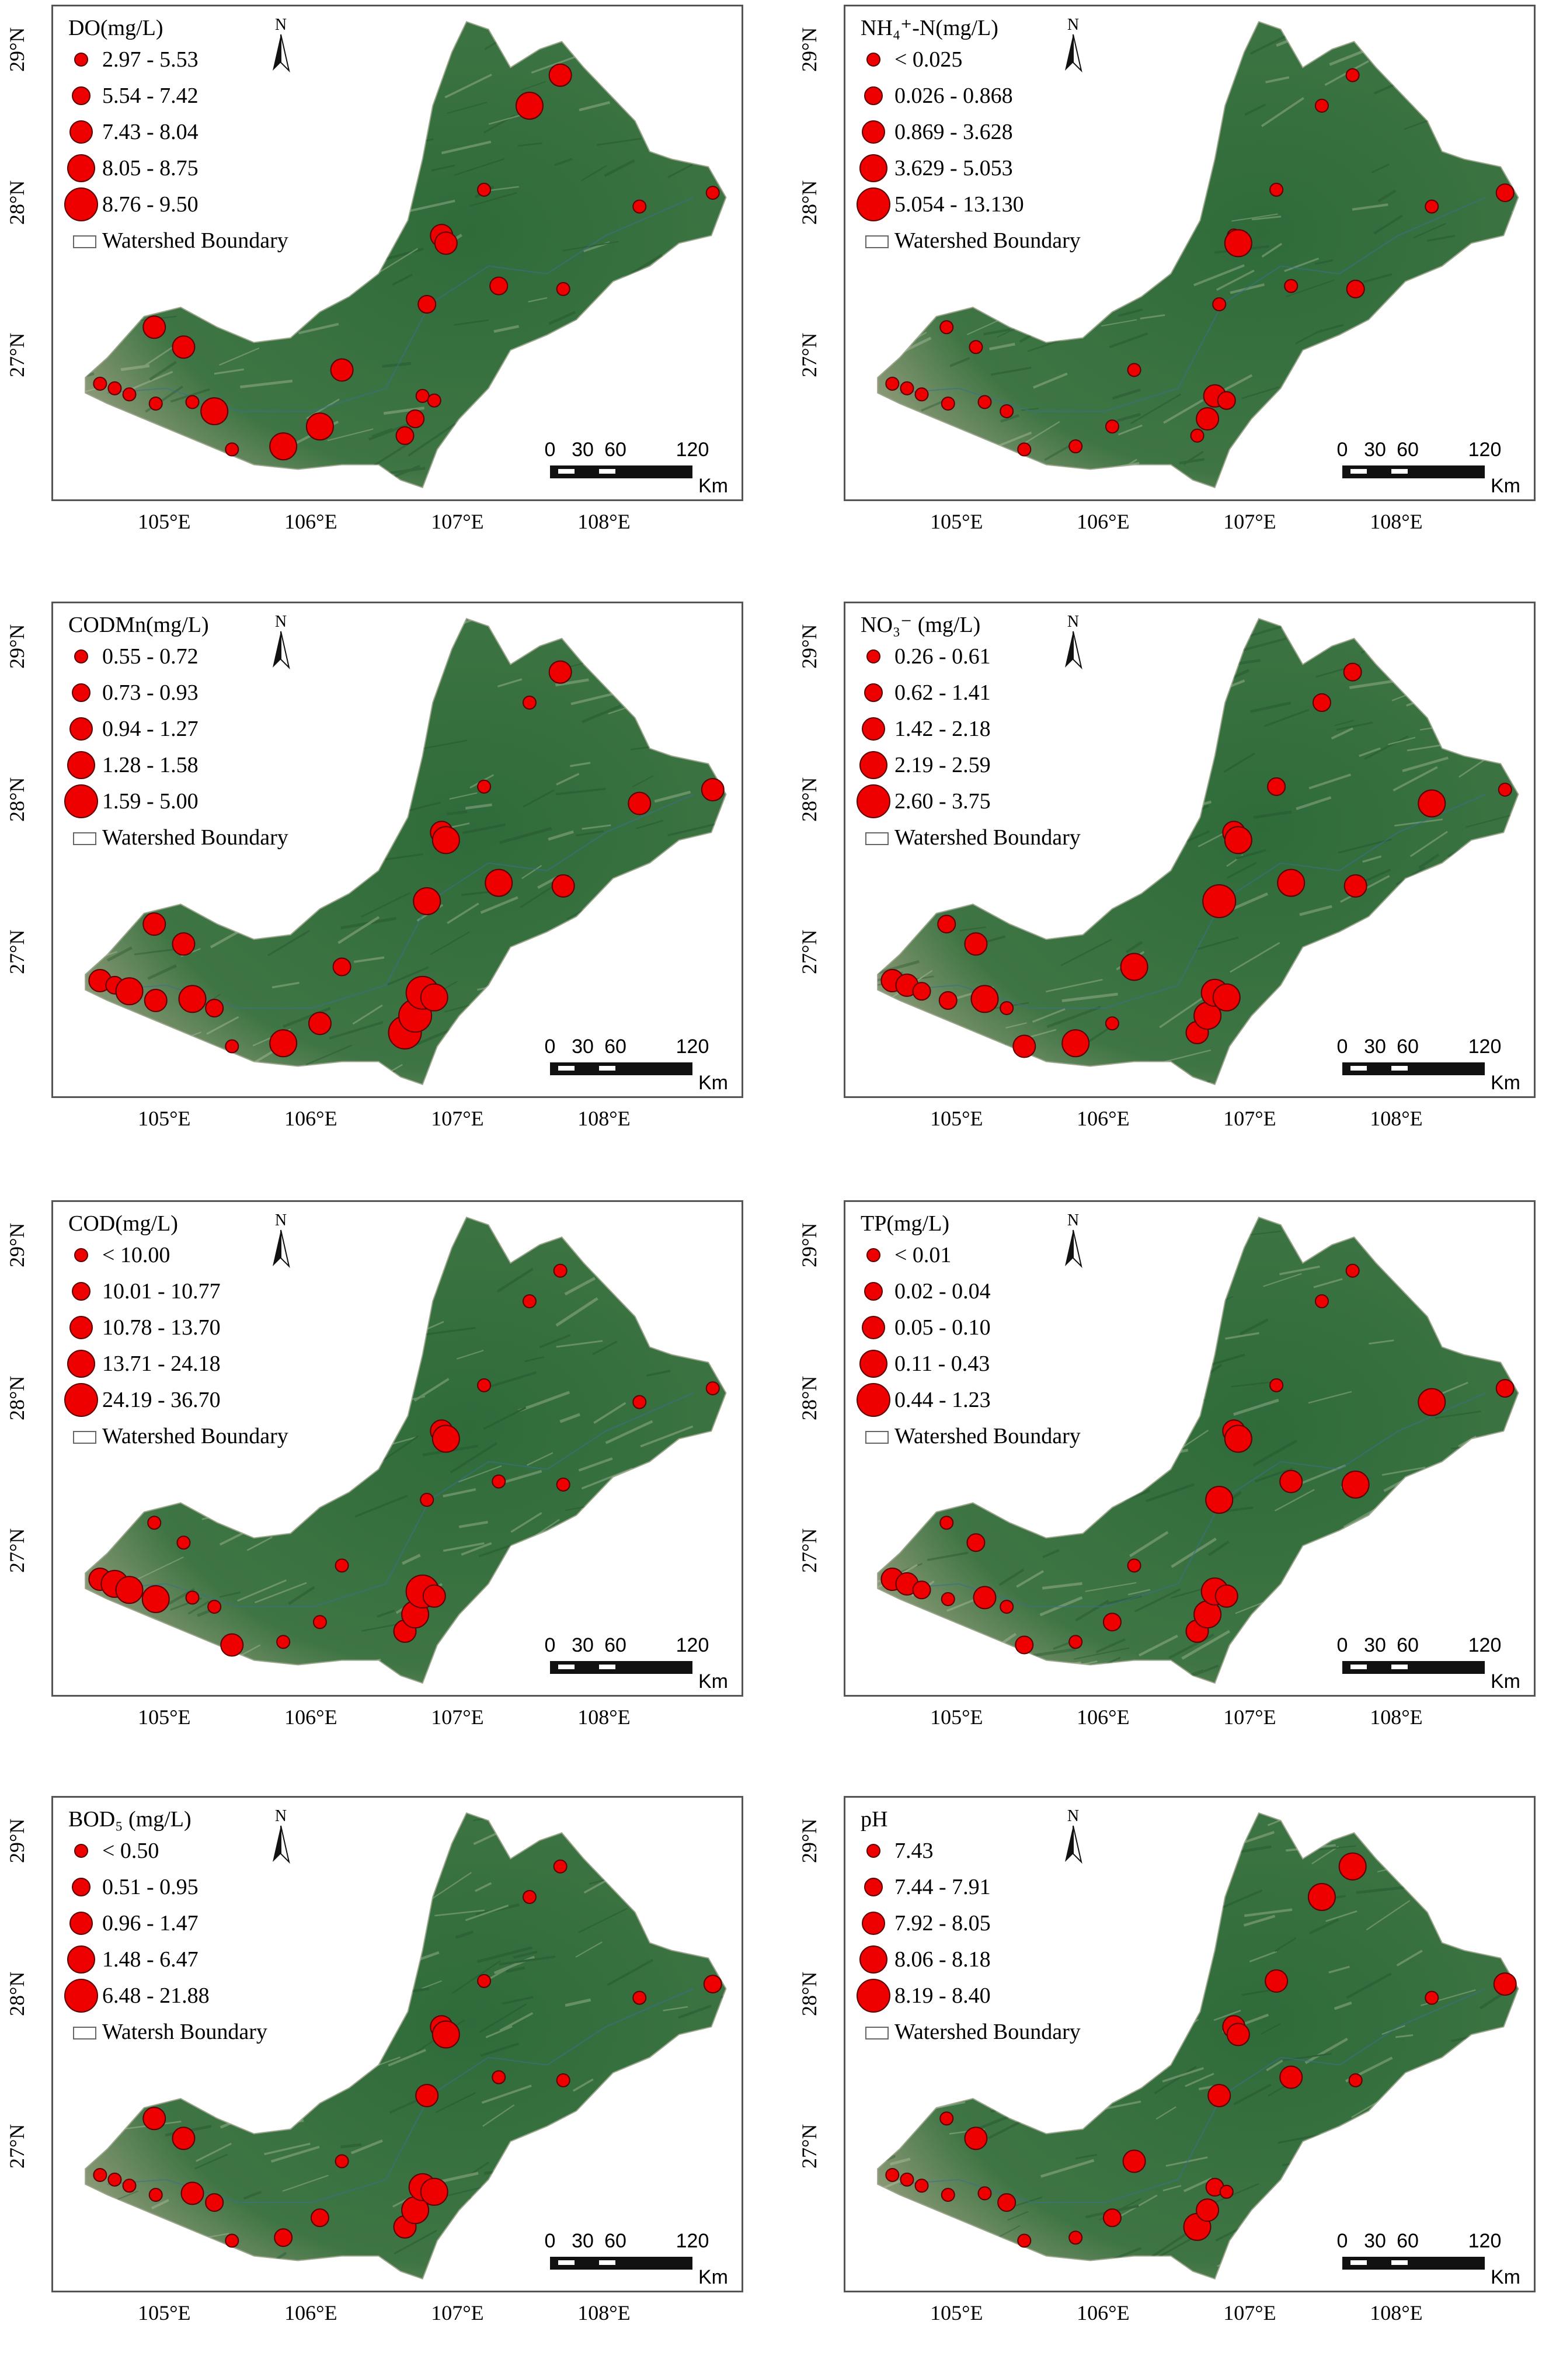 The image size is (1563, 2380). Describe the element at coordinates (130, 1887) in the screenshot. I see `legend-item: 0.51 - 0.95` at that location.